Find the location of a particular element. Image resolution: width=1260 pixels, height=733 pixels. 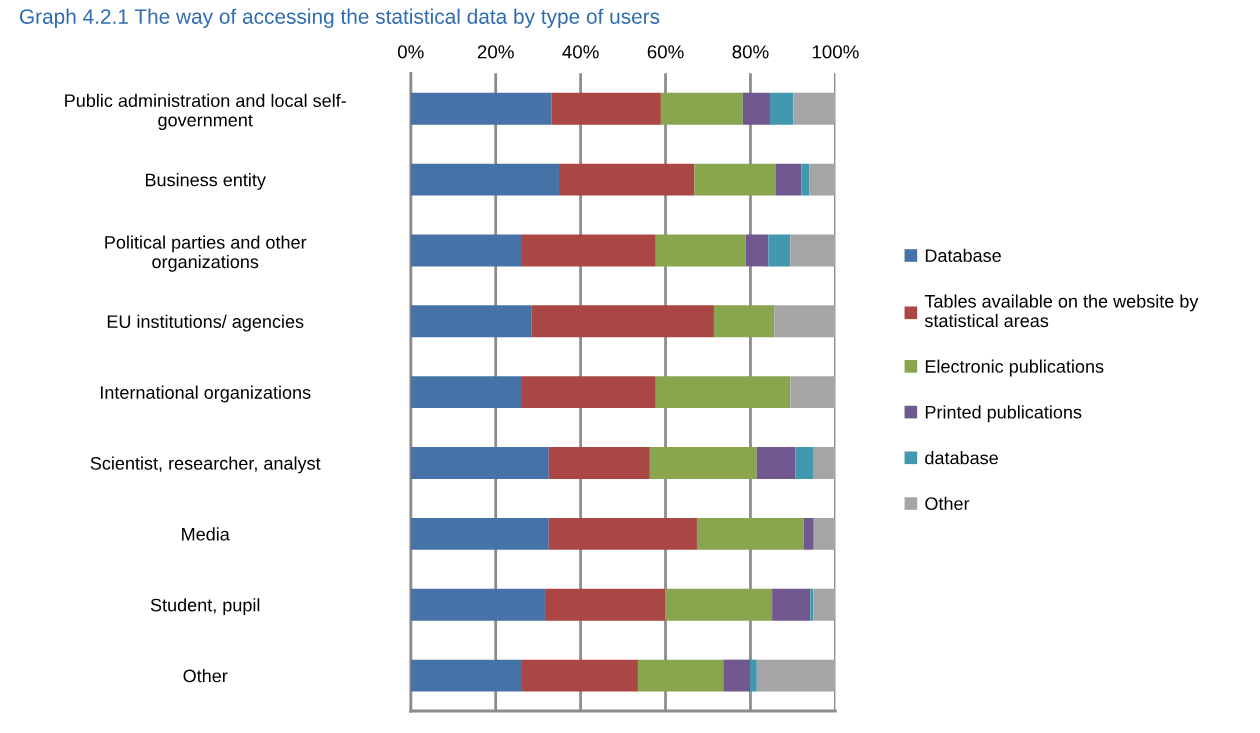

y-tick-label: Media is located at coordinates (206, 534).